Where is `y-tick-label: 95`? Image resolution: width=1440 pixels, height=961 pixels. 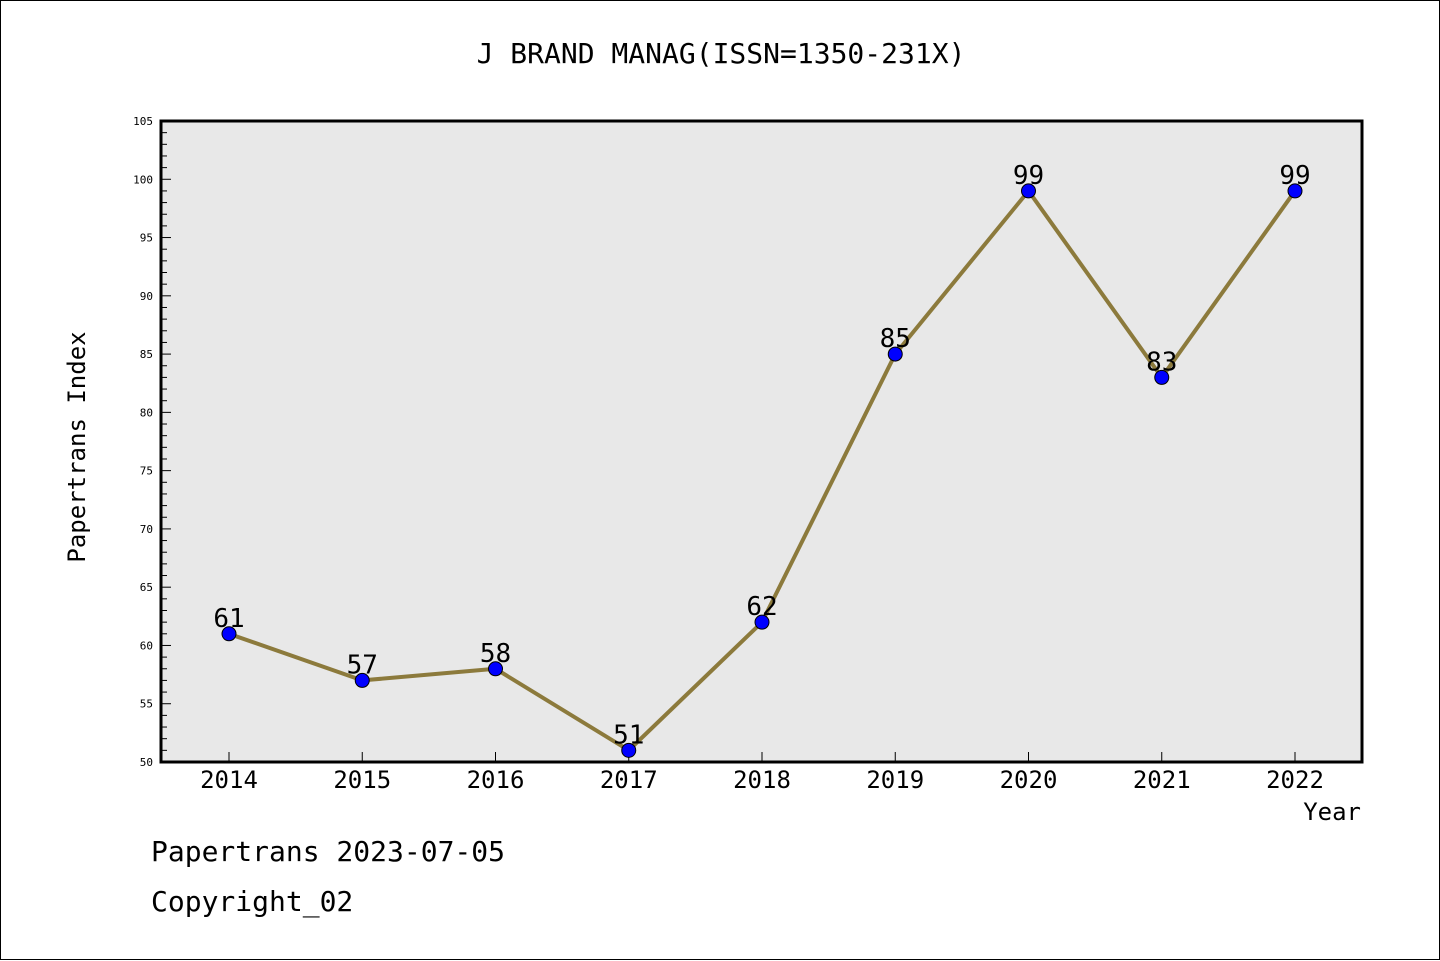 y-tick-label: 95 is located at coordinates (146, 238).